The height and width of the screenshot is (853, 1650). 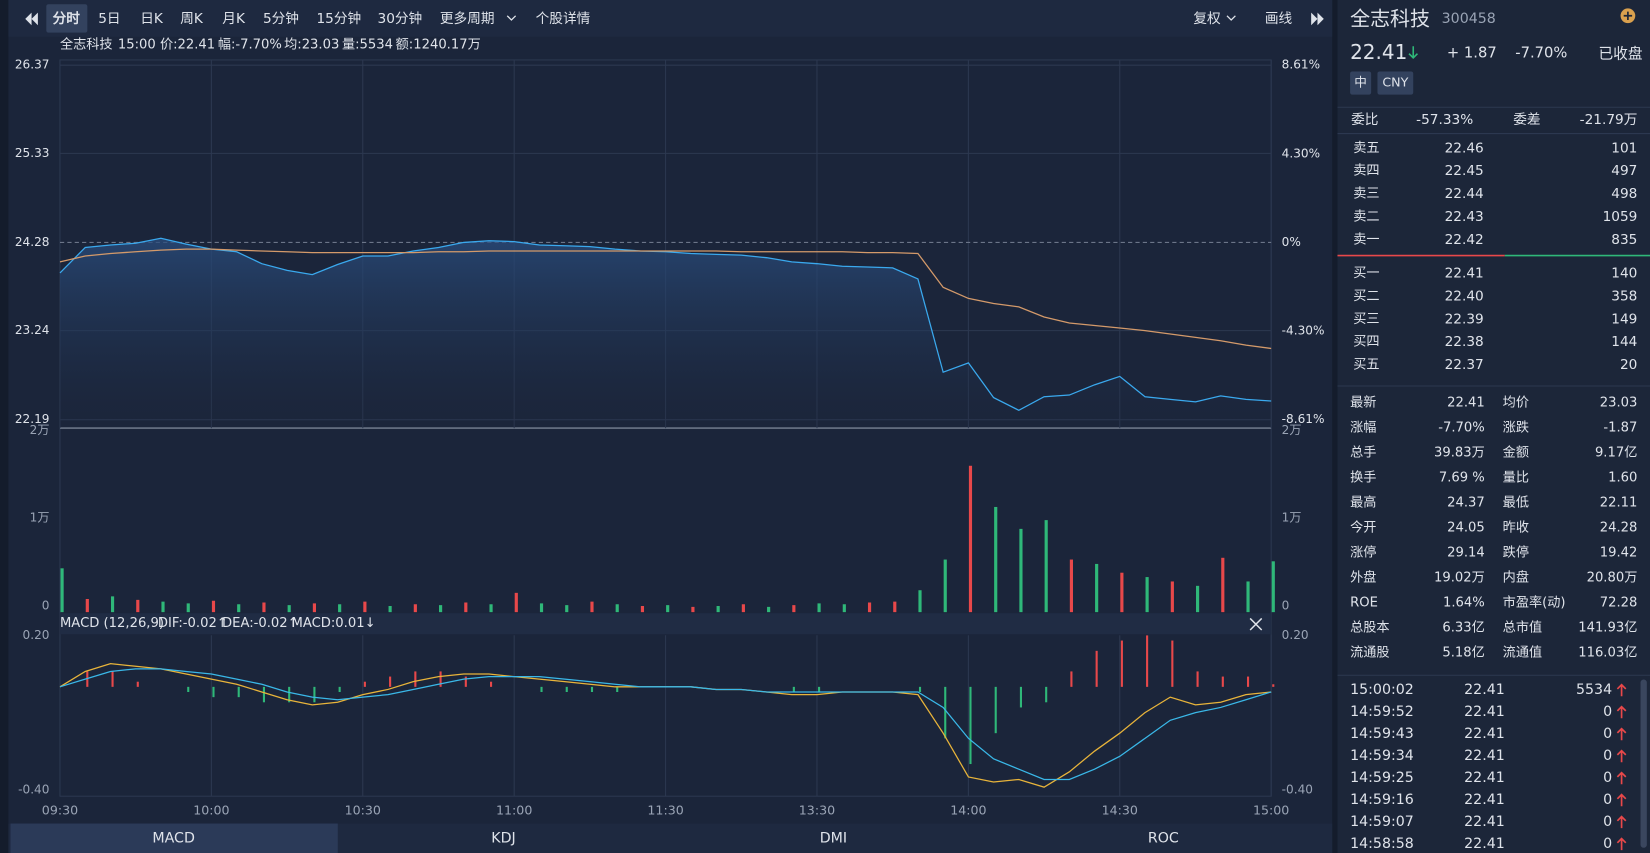 I want to click on book-price: 22.46, so click(x=1464, y=148).